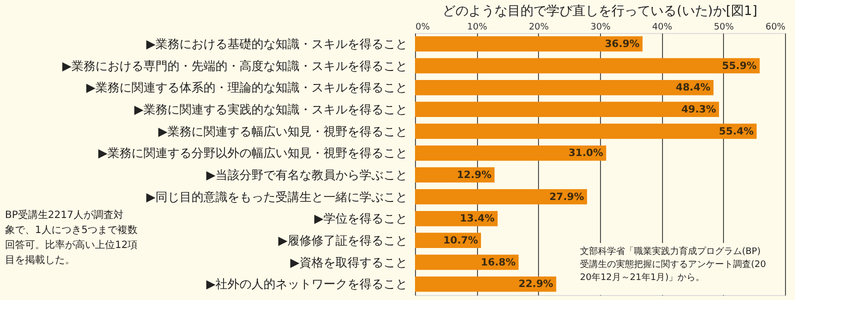 The width and height of the screenshot is (846, 327). I want to click on x-tick-label: 0%, so click(423, 27).